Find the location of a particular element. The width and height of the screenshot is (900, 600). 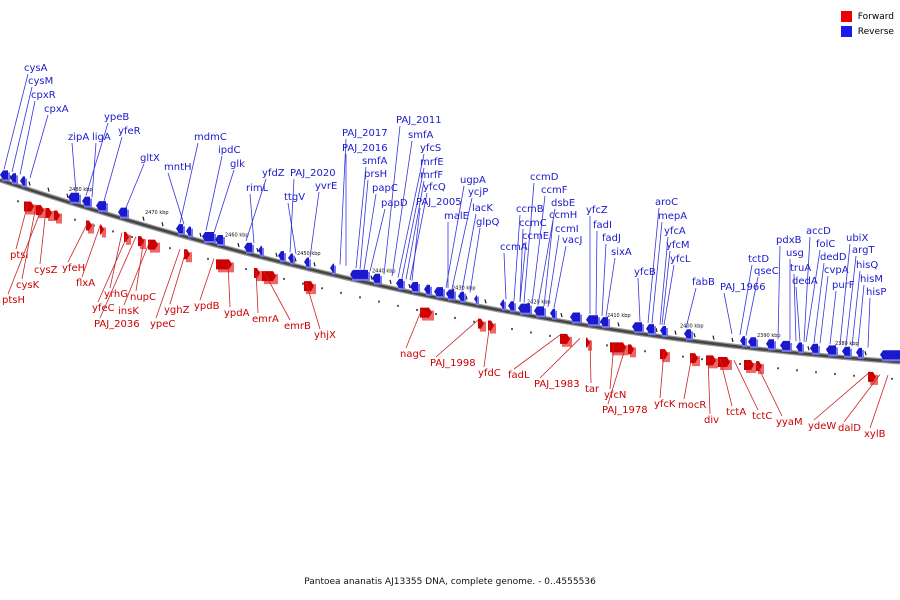

gene-label-emra: emrA is located at coordinates (265, 319).